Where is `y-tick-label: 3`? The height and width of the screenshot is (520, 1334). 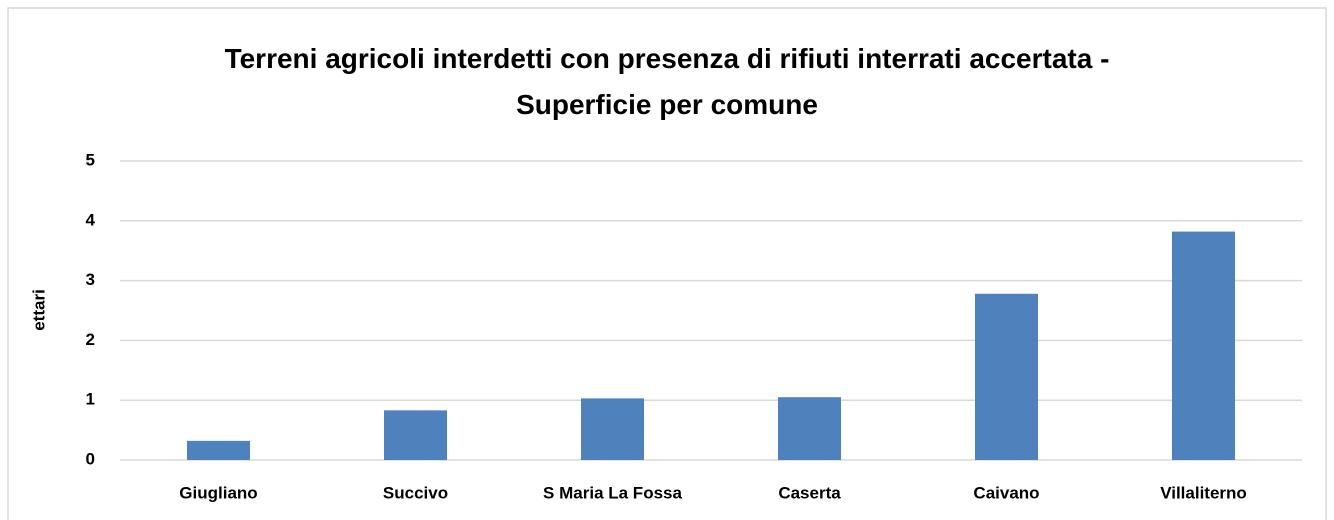
y-tick-label: 3 is located at coordinates (90, 279).